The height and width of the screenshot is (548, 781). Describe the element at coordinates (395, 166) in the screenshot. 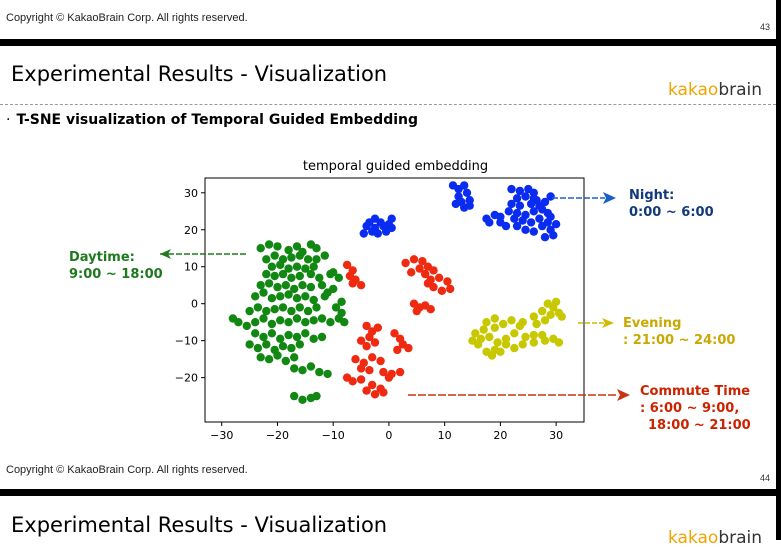

I see `chart-title: temporal guided embedding` at that location.